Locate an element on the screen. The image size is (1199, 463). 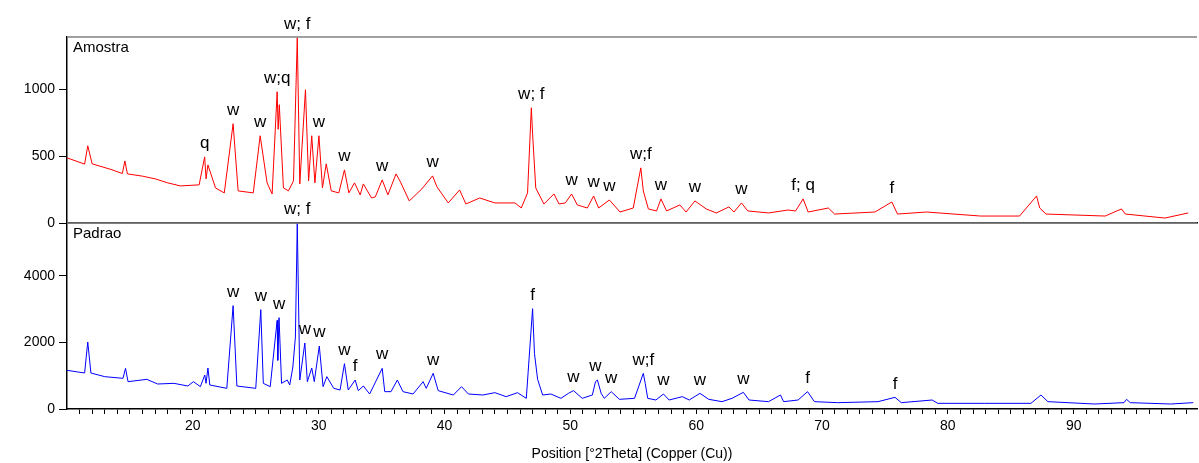
x-tick-label: 90 is located at coordinates (1073, 425).